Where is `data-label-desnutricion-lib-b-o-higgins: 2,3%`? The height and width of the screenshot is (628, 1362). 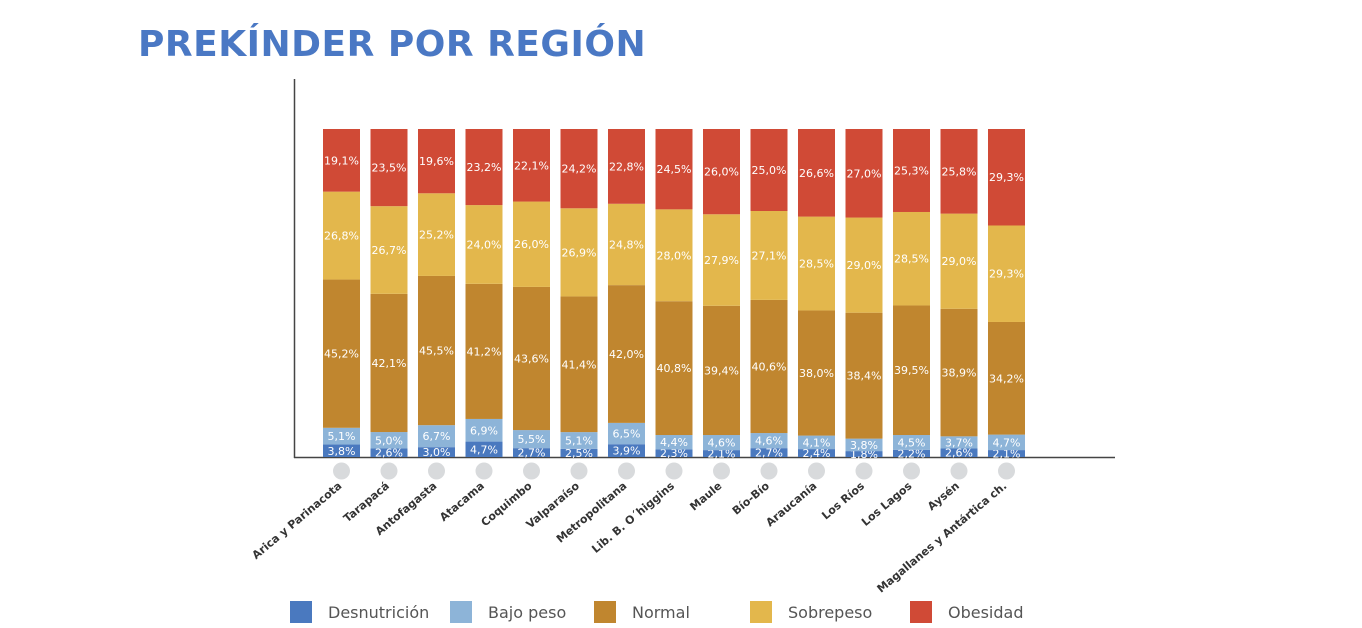
data-label-desnutricion-lib-b-o-higgins: 2,3% is located at coordinates (674, 453).